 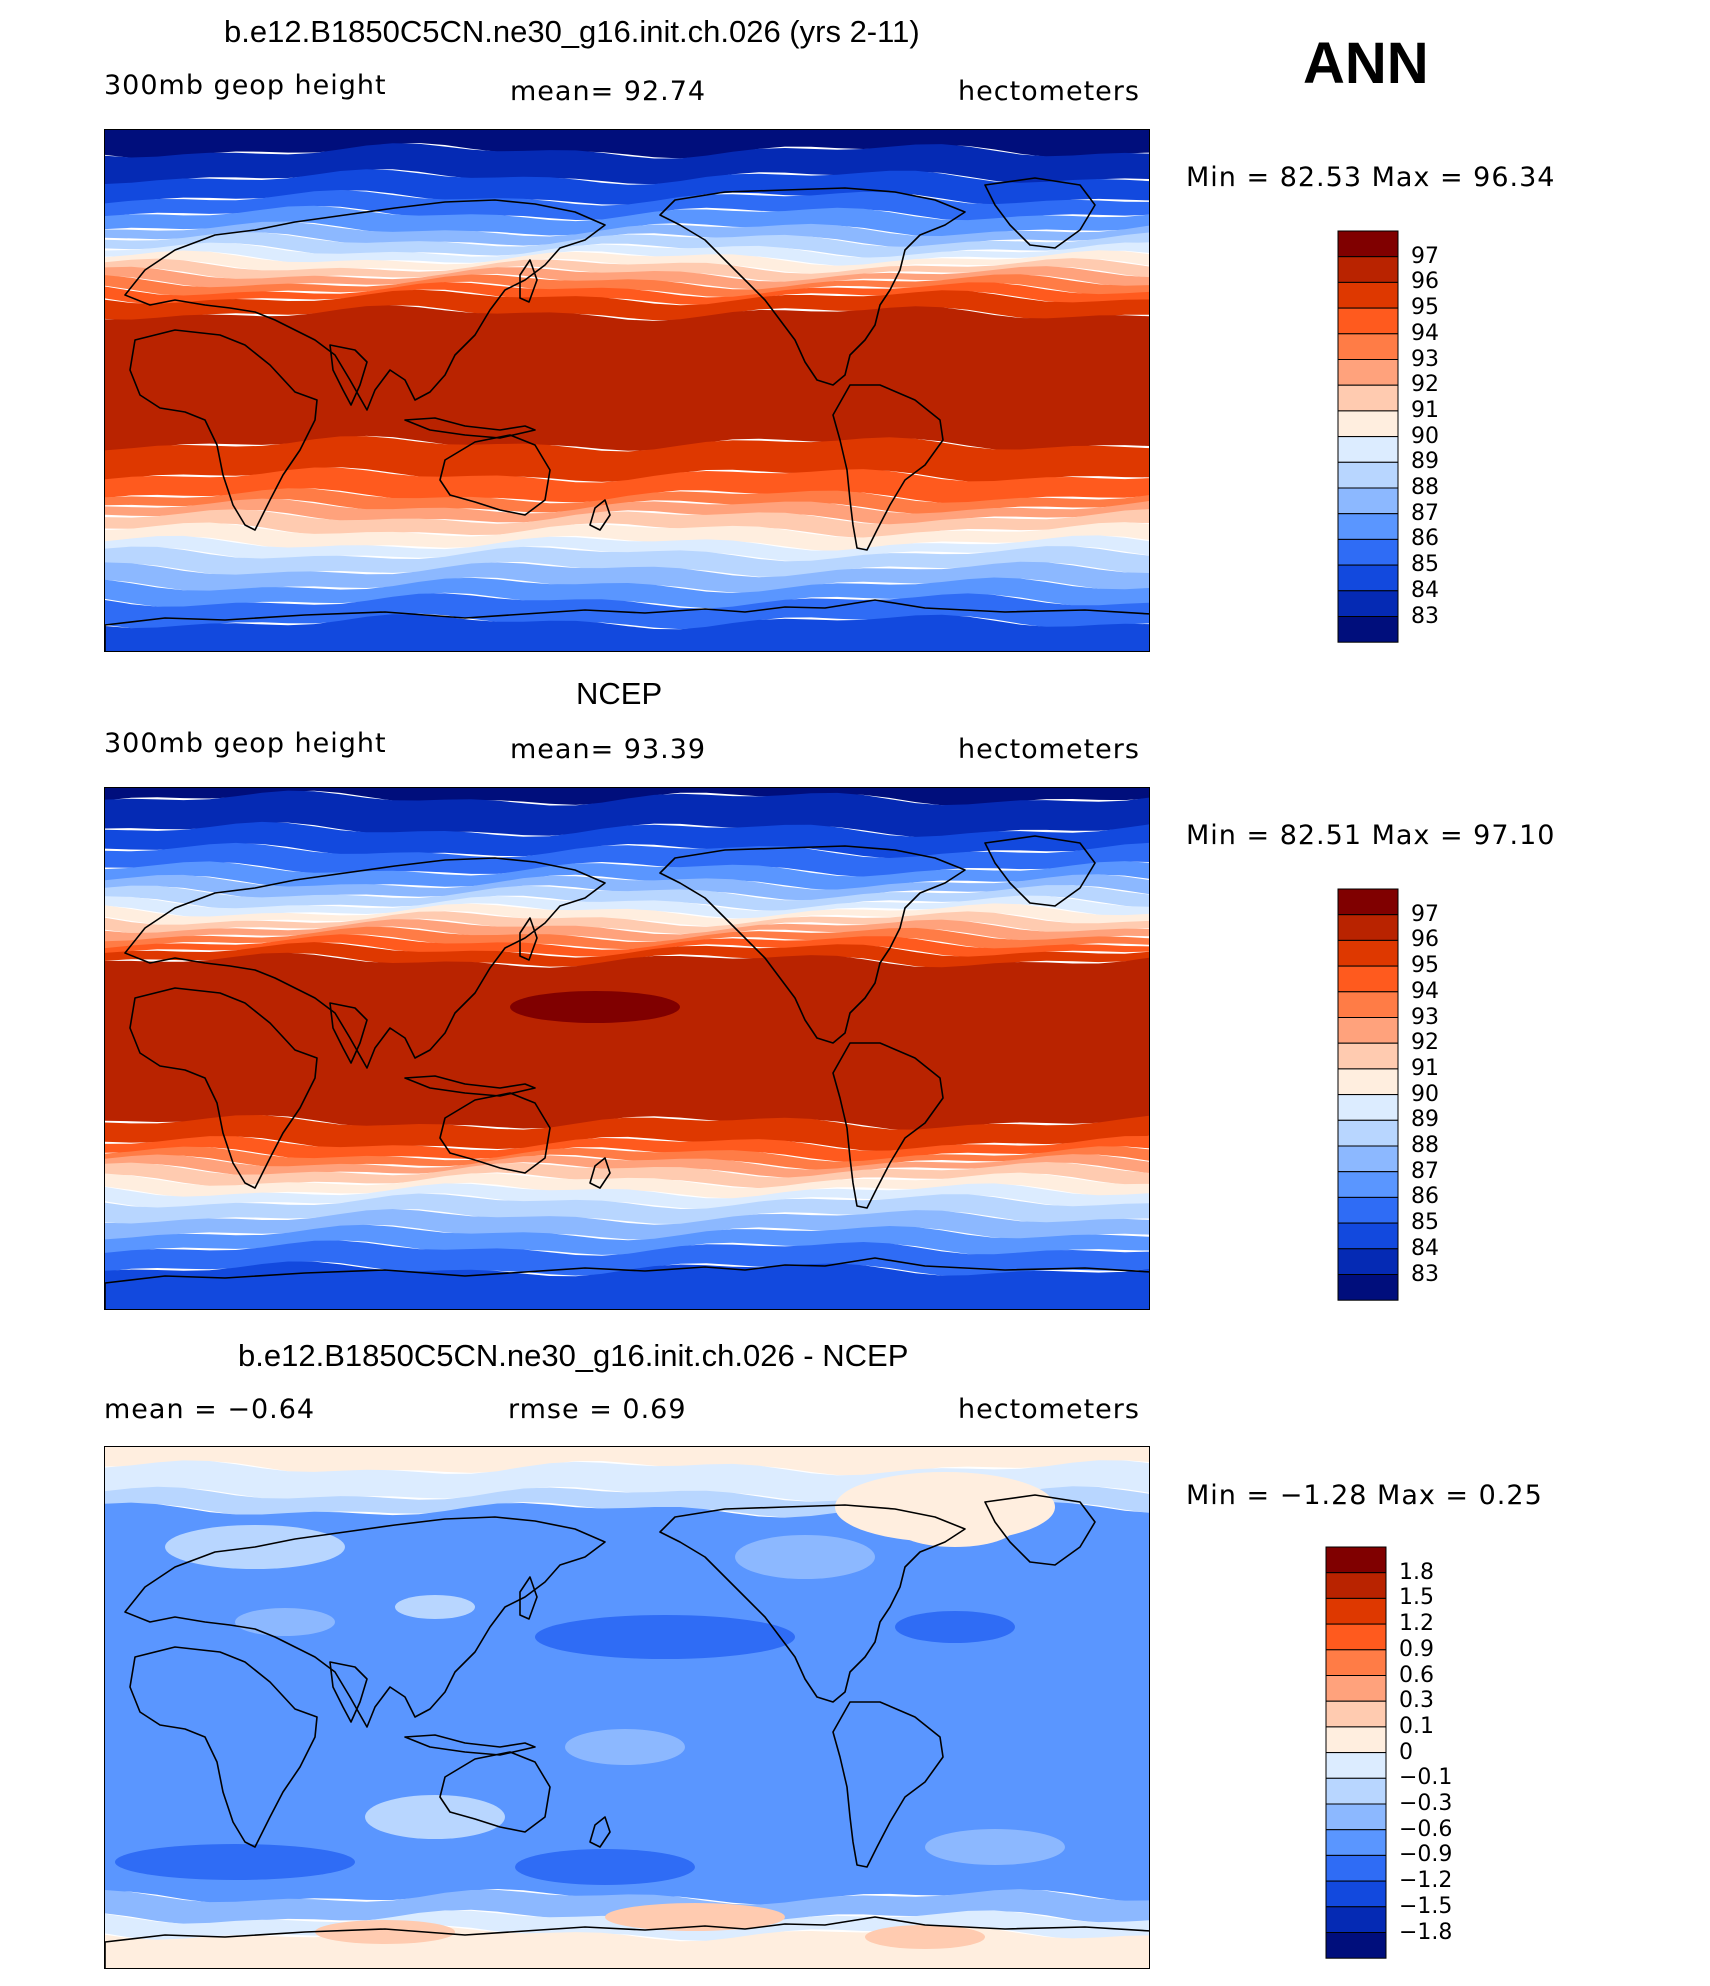 I want to click on colorbar-tick-label: 94, so click(x=1425, y=333).